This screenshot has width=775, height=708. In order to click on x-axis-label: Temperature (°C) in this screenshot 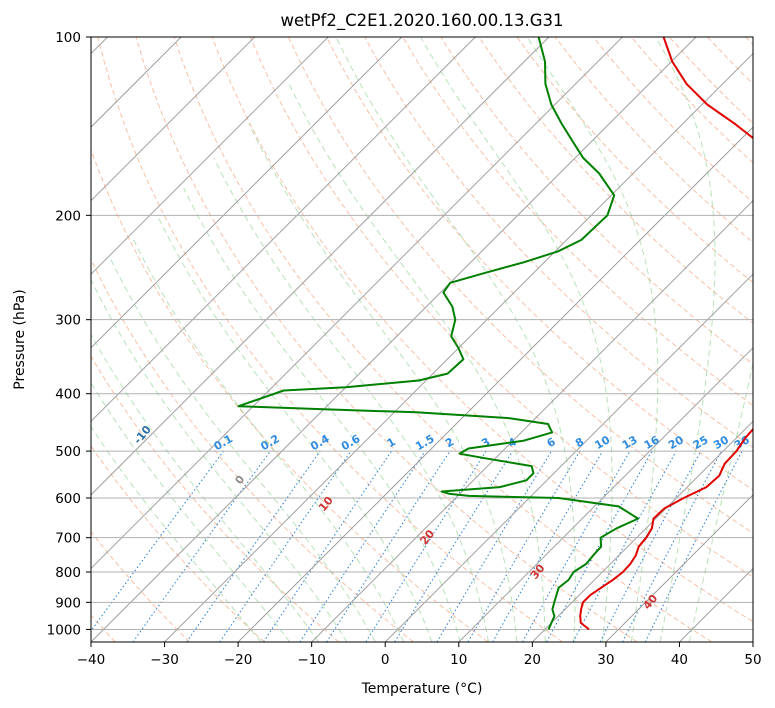, I will do `click(422, 689)`.